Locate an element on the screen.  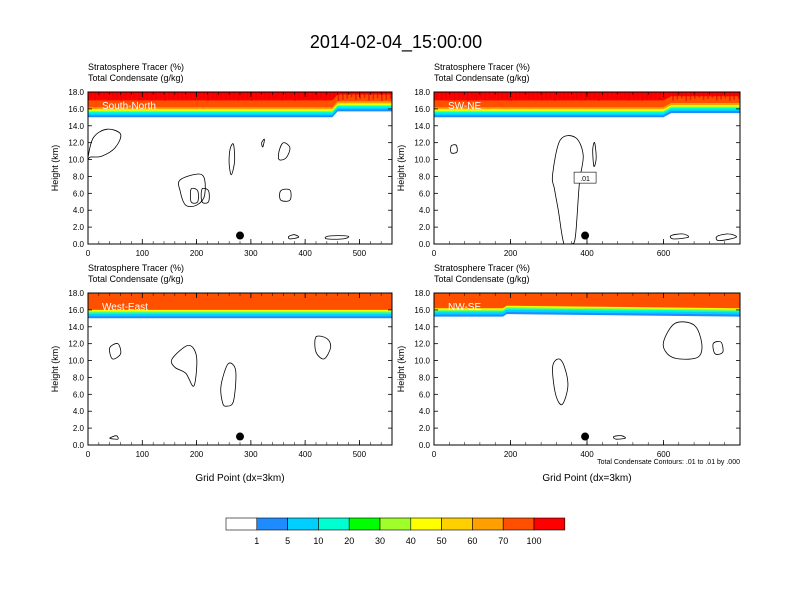
contour-label-box is located at coordinates (585, 177).